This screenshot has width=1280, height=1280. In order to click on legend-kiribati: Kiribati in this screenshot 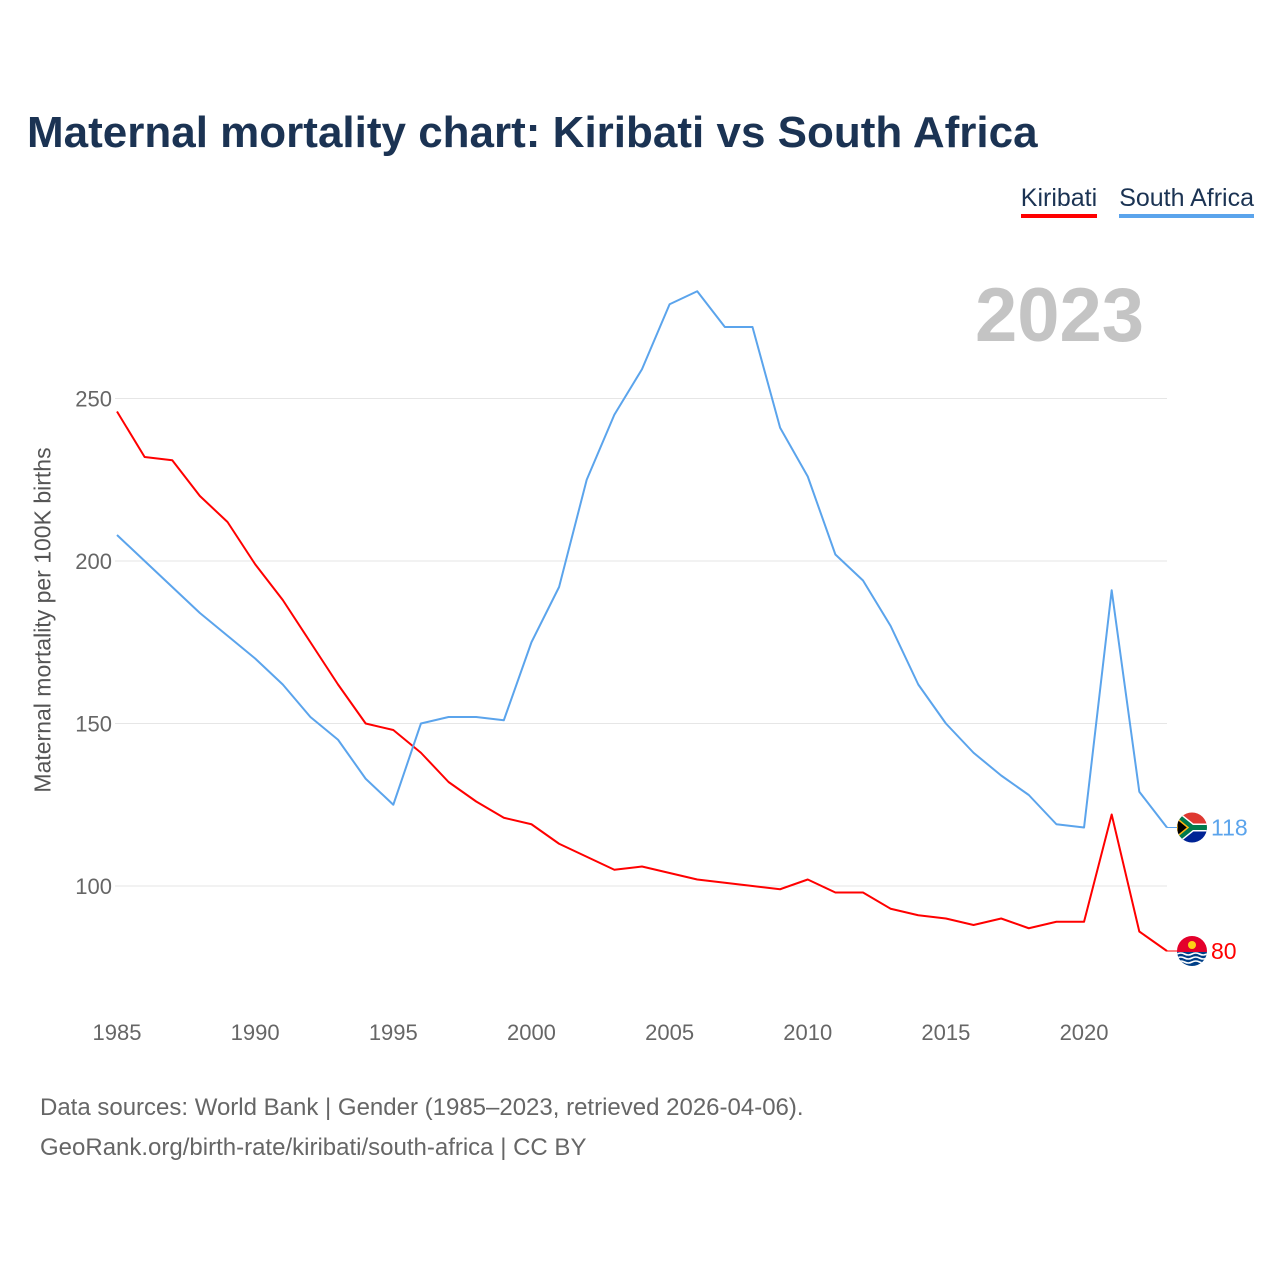, I will do `click(1059, 201)`.